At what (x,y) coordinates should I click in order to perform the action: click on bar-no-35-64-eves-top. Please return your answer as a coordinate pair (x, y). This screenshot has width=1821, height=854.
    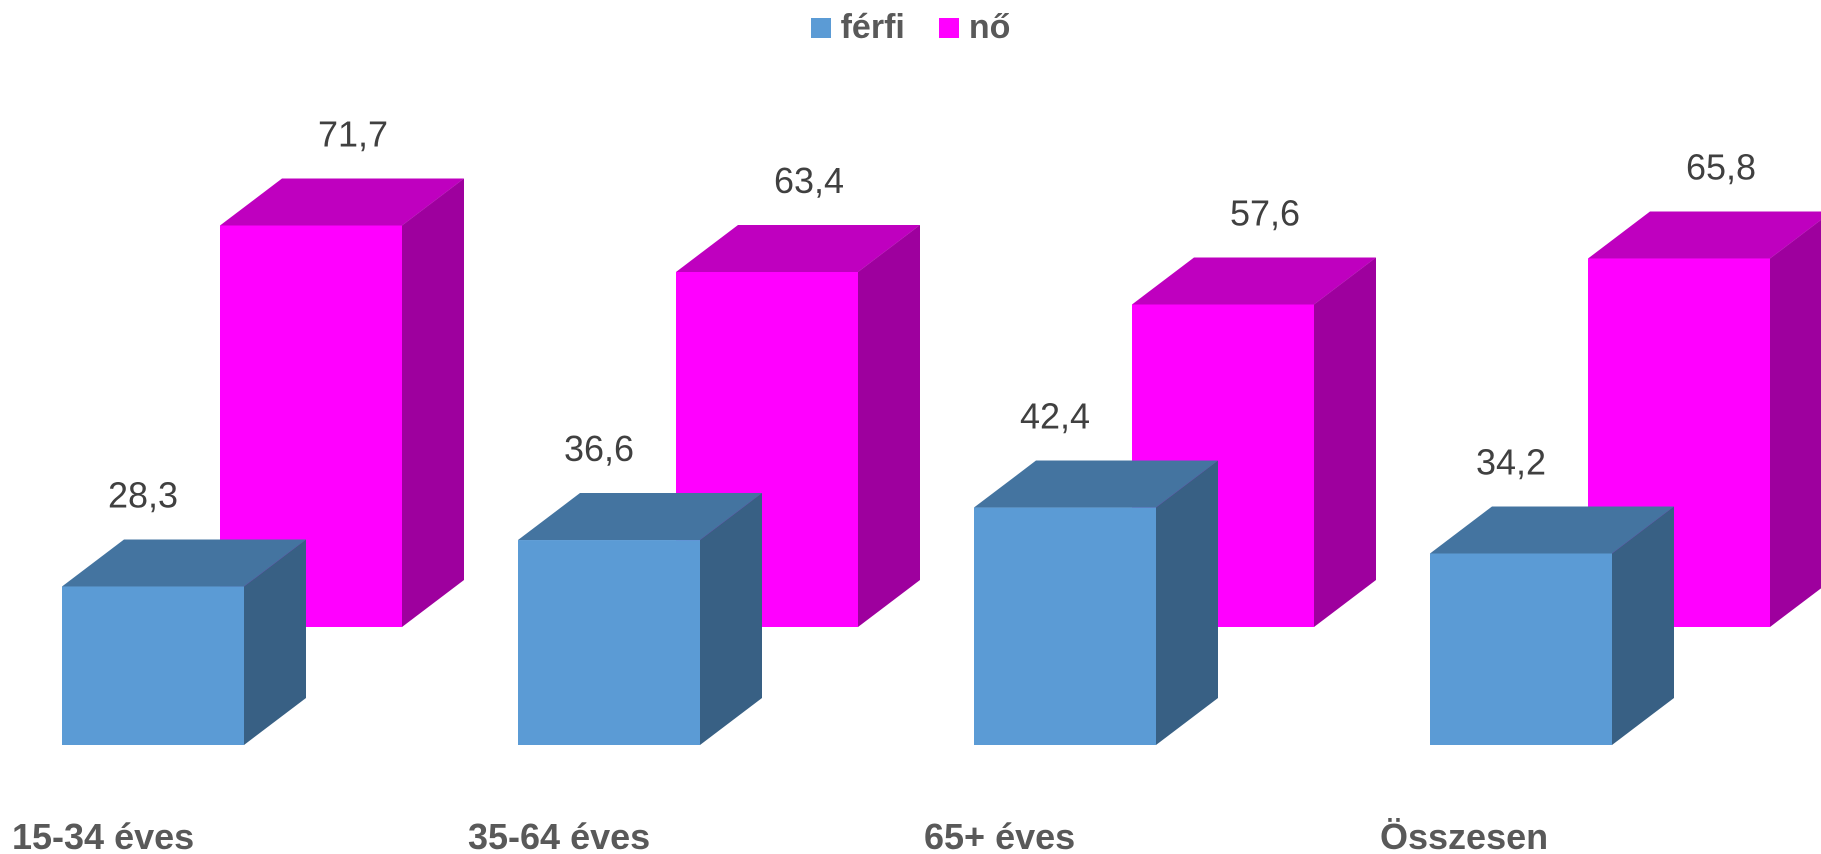
    Looking at the image, I should click on (798, 248).